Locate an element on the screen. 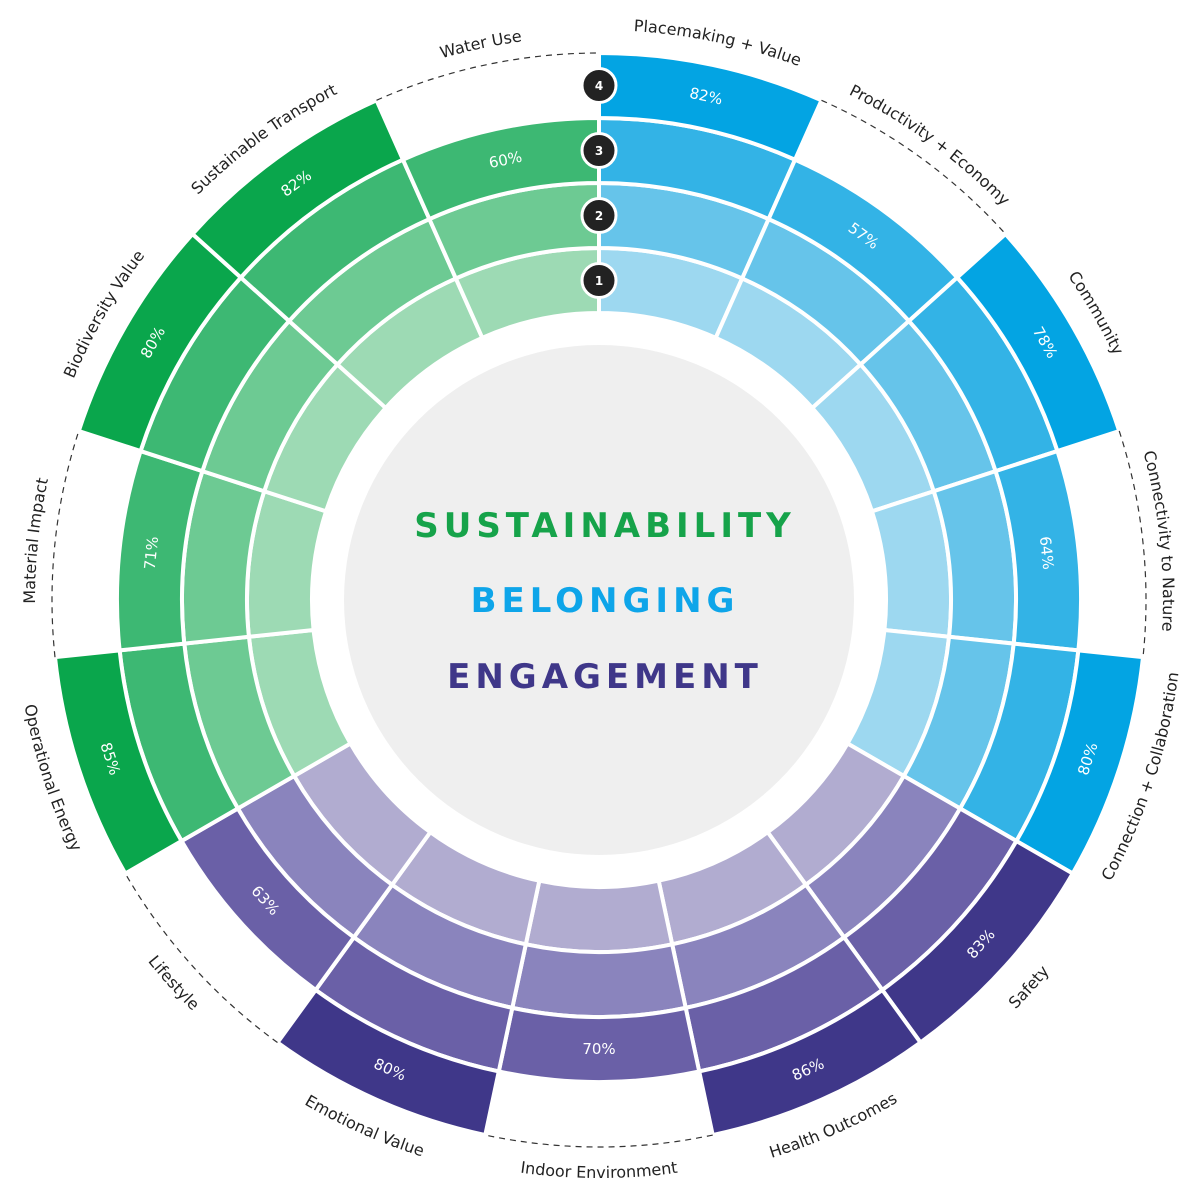 This screenshot has height=1200, width=1199. svg-text: 2 is located at coordinates (599, 216).